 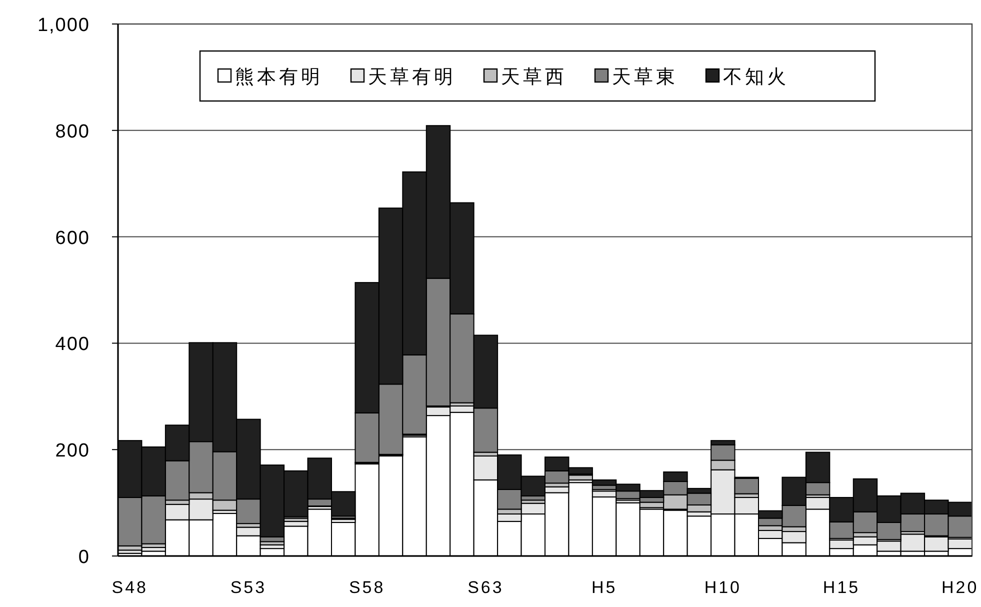 I want to click on y-tick-label: 800, so click(x=72, y=131).